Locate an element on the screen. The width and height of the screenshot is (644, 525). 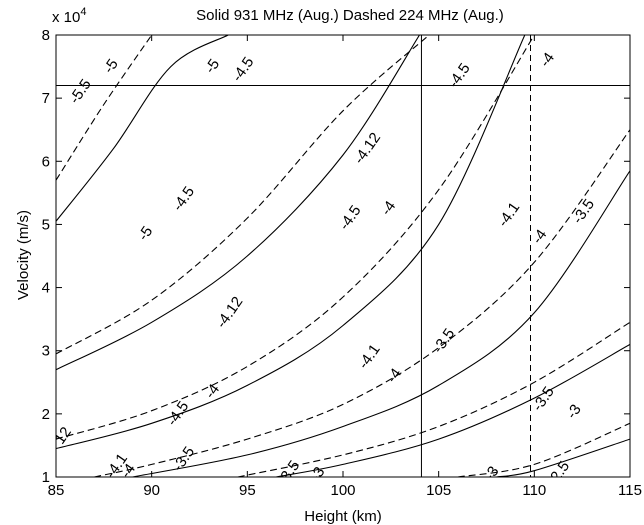
y-axis-label: Velocity (m/s) is located at coordinates (23, 255).